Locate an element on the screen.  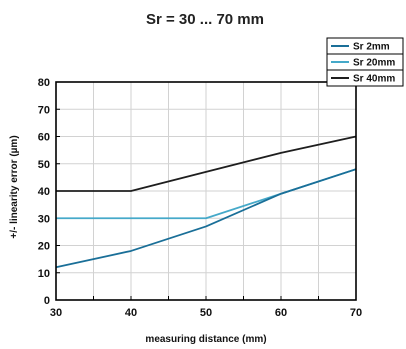
series-line is located at coordinates (206, 163).